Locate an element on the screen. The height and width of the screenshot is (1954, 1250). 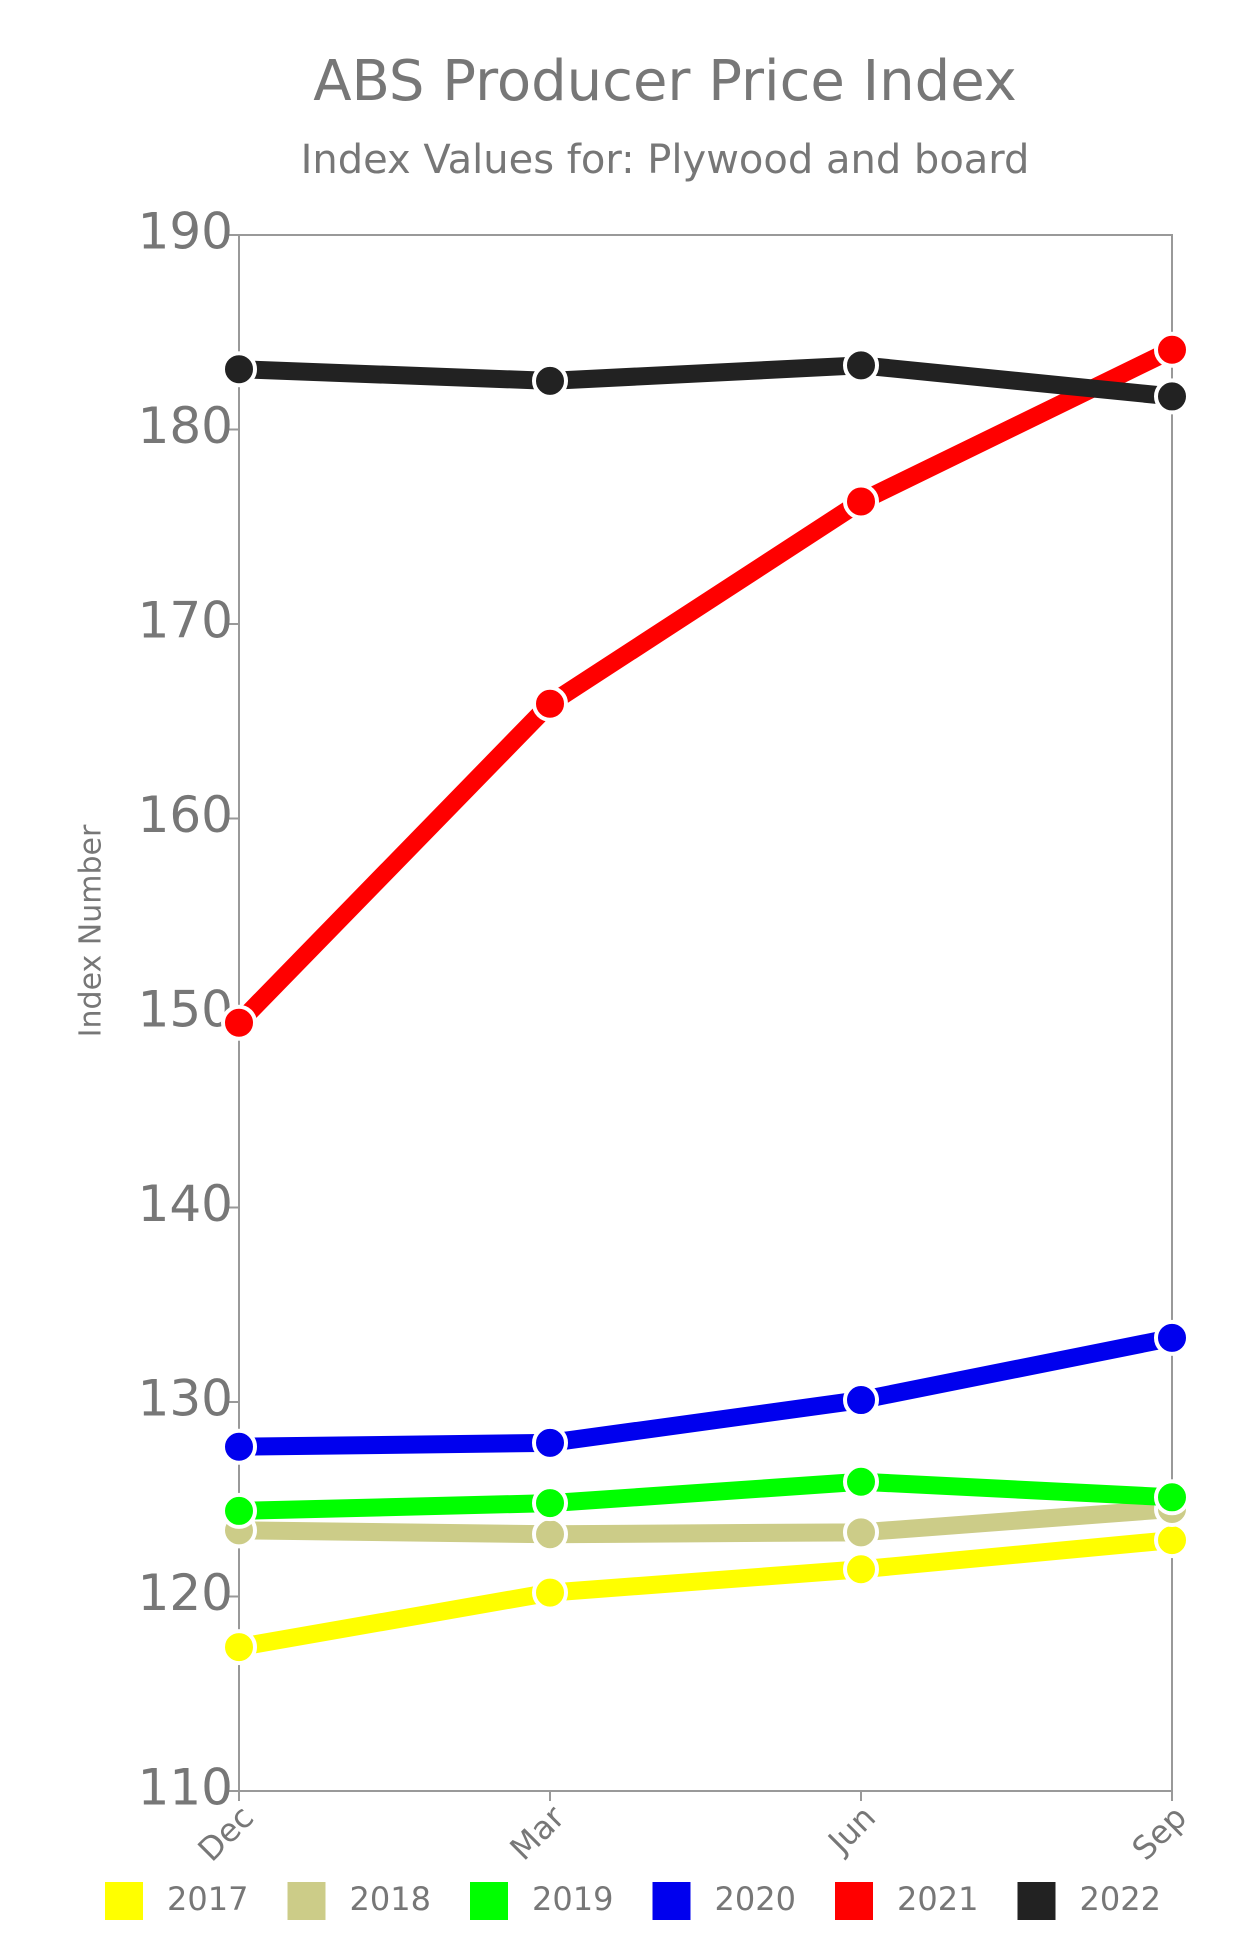
y-tick-label: 120 is located at coordinates (185, 1593).